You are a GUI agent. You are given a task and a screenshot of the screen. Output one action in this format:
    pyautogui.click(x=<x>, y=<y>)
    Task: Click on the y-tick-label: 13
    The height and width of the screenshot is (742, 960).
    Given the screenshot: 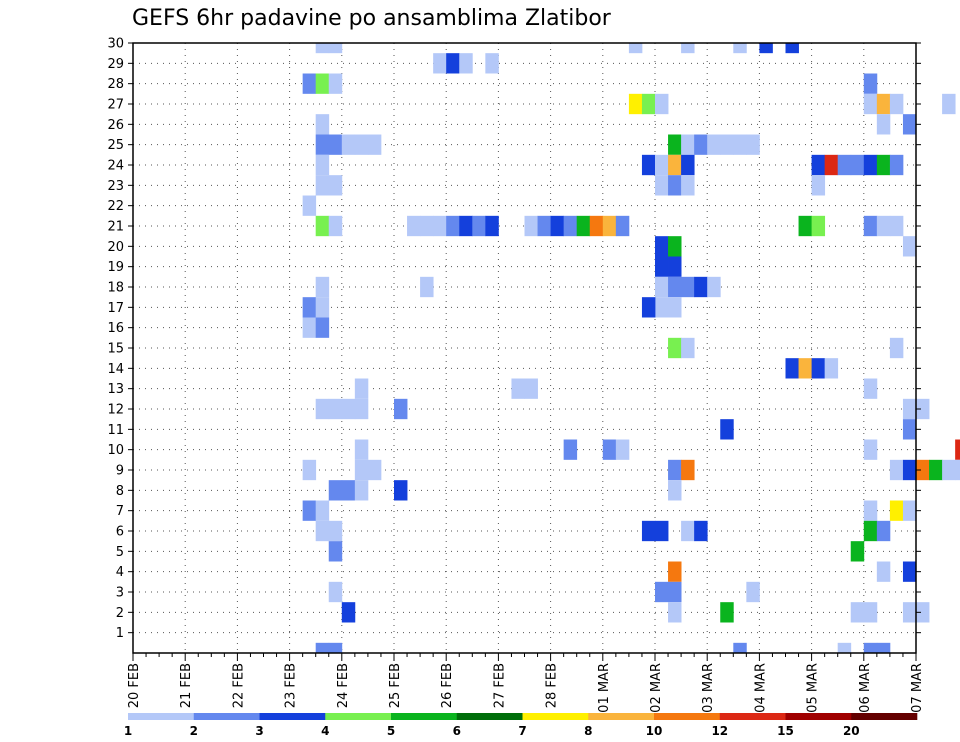 What is the action you would take?
    pyautogui.click(x=115, y=389)
    